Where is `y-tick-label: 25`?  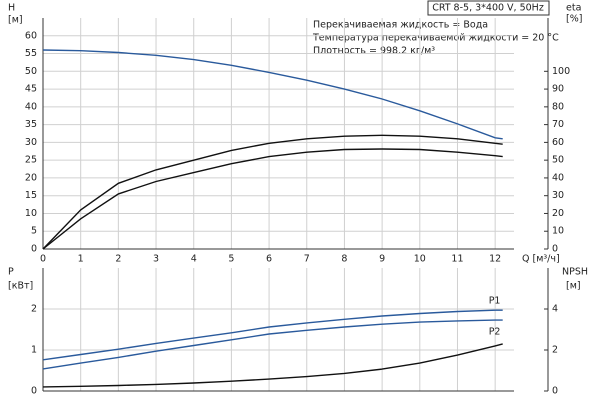
y-tick-label: 25 is located at coordinates (31, 160).